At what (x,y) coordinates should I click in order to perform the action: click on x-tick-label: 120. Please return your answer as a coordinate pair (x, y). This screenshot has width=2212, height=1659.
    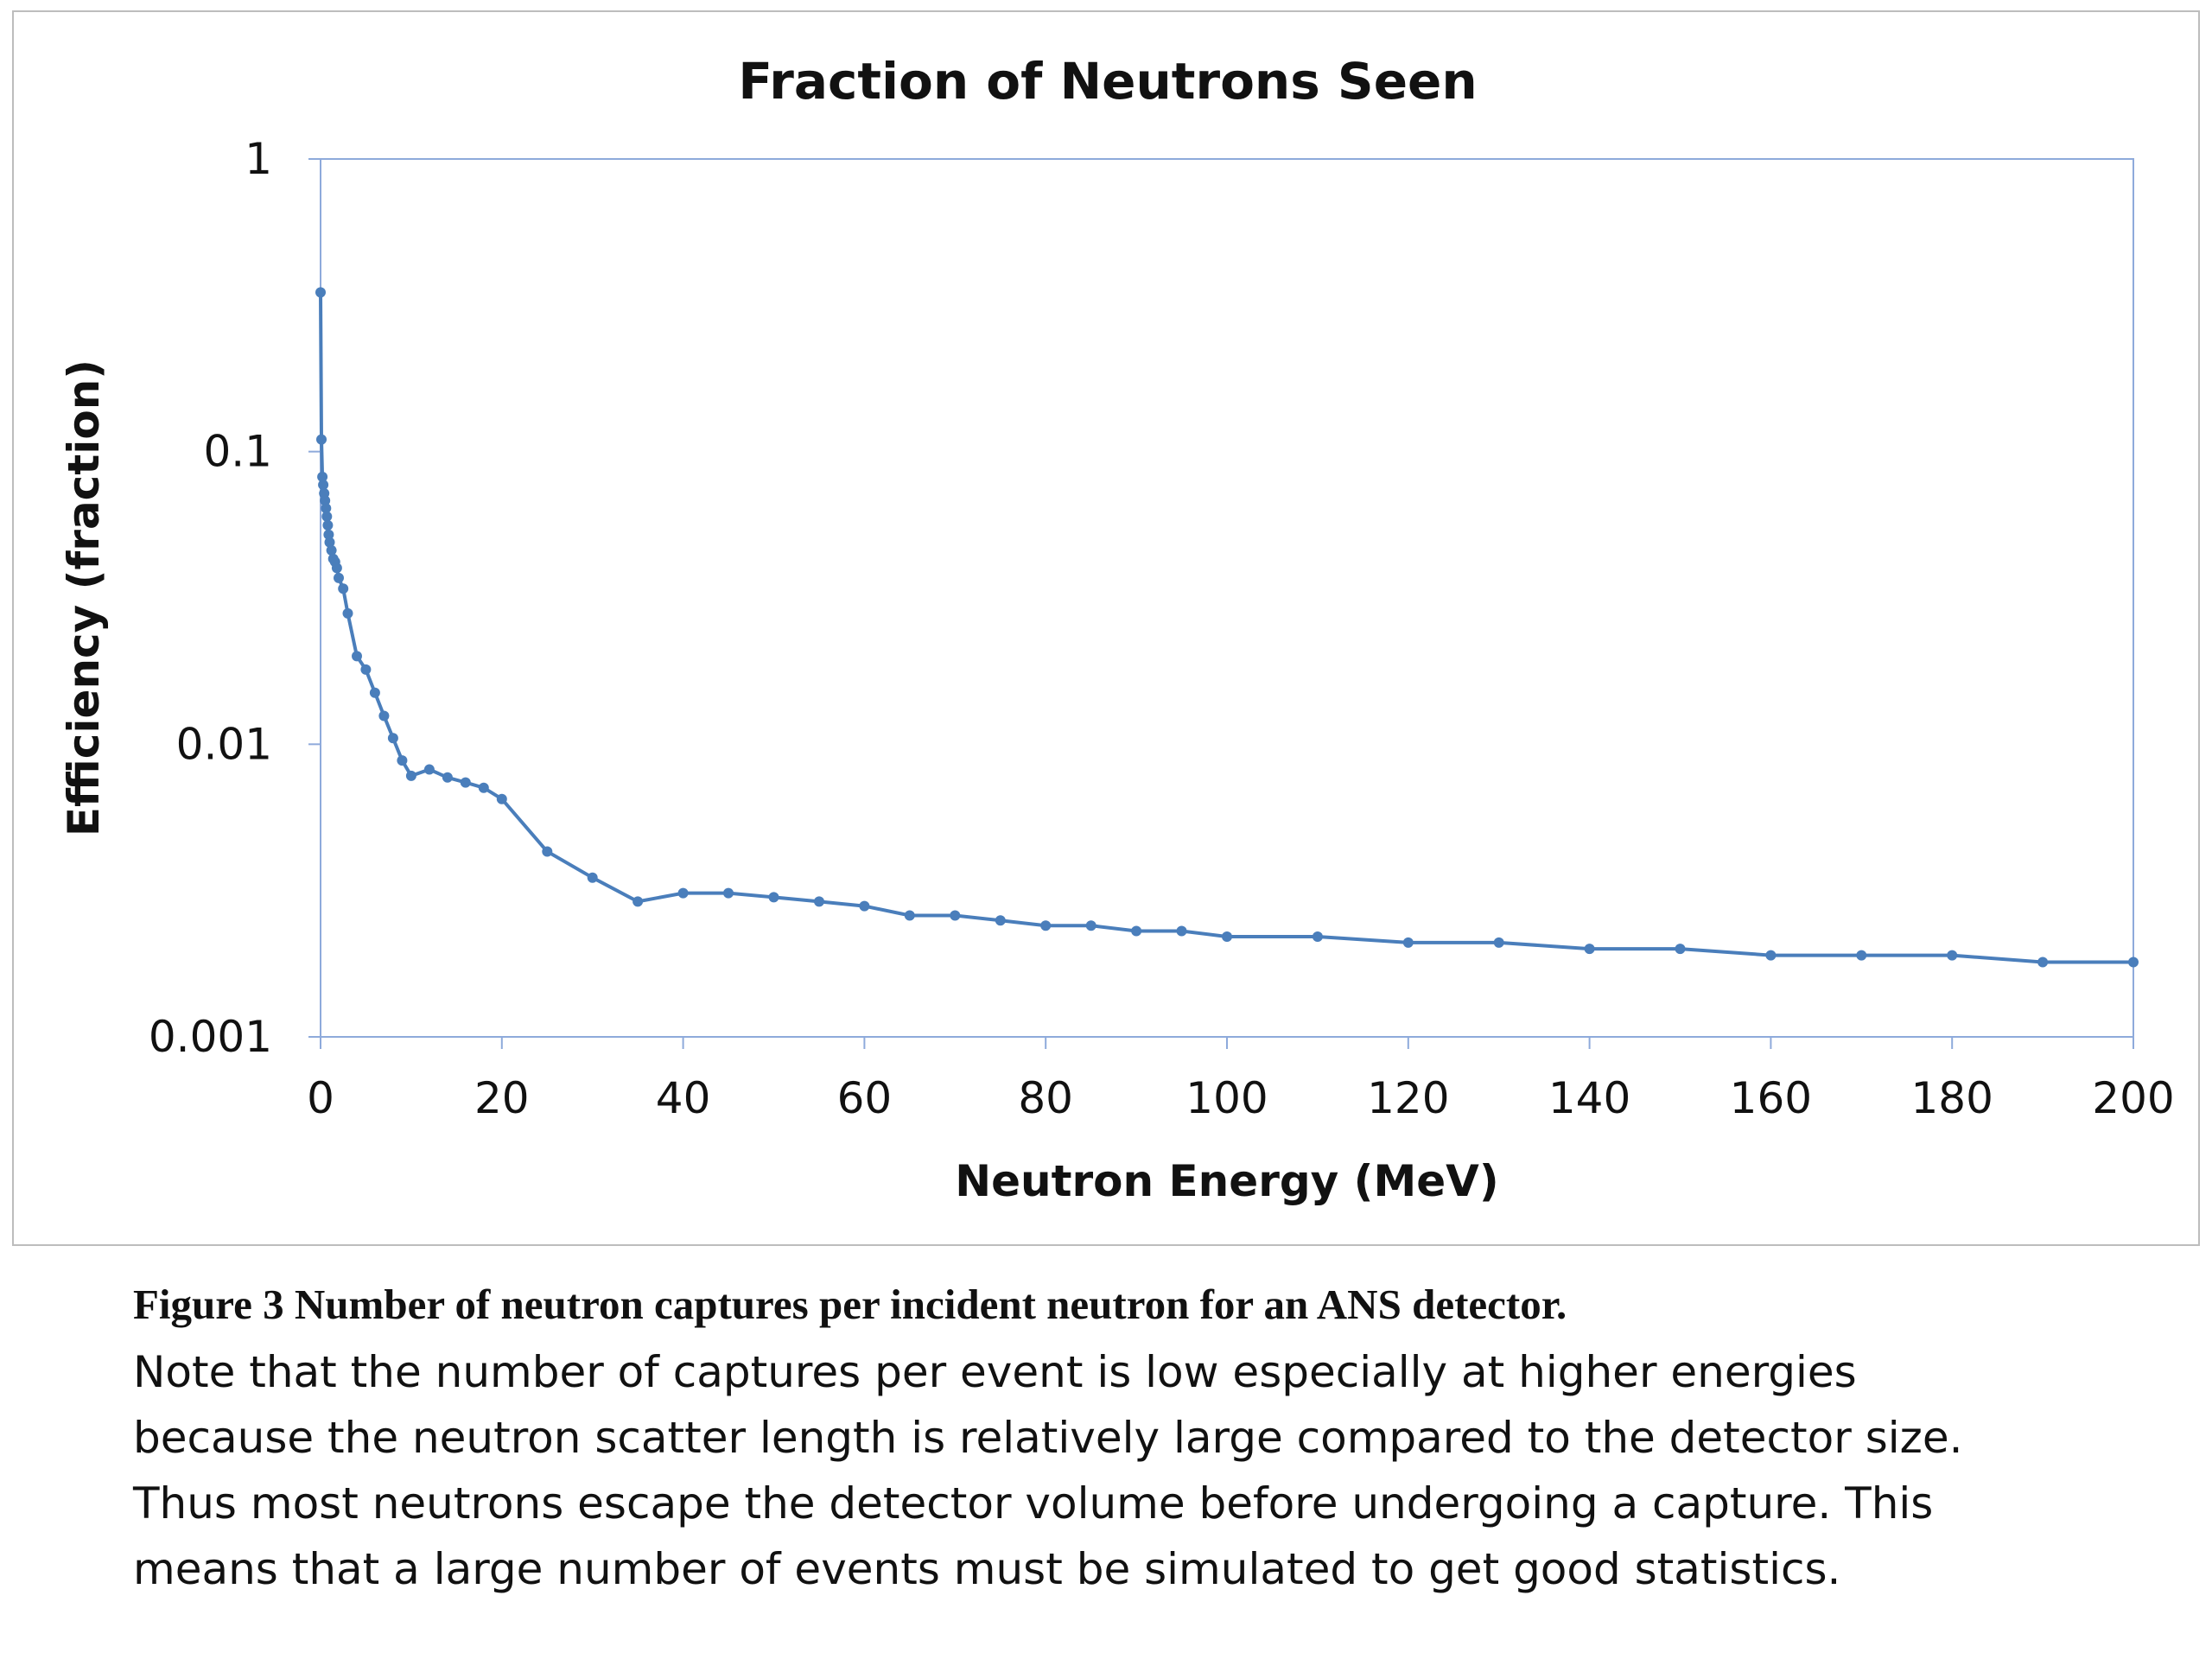
    Looking at the image, I should click on (1408, 1098).